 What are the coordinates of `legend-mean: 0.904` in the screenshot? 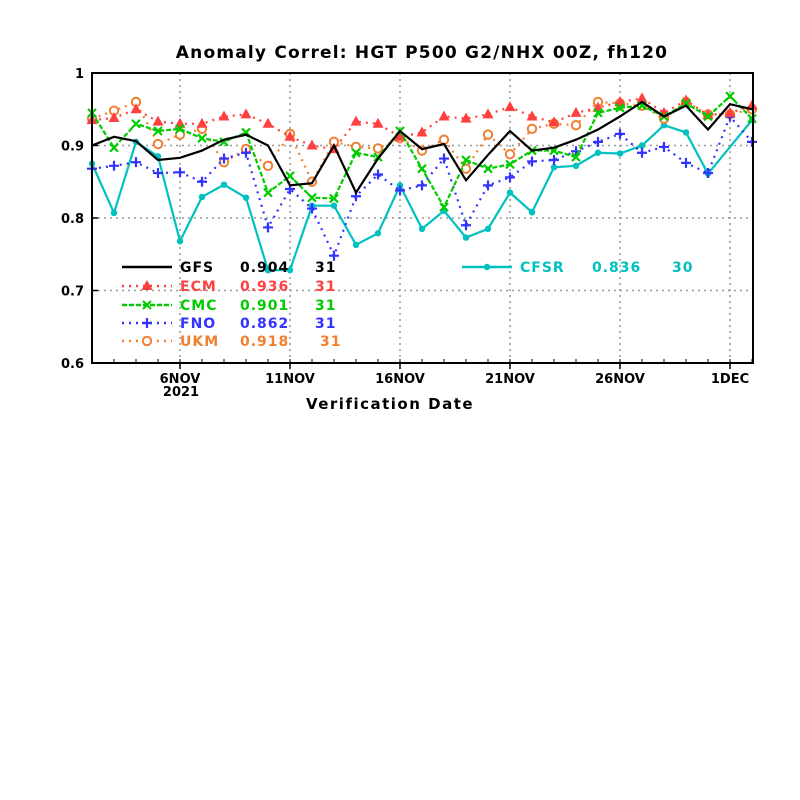 It's located at (264, 268).